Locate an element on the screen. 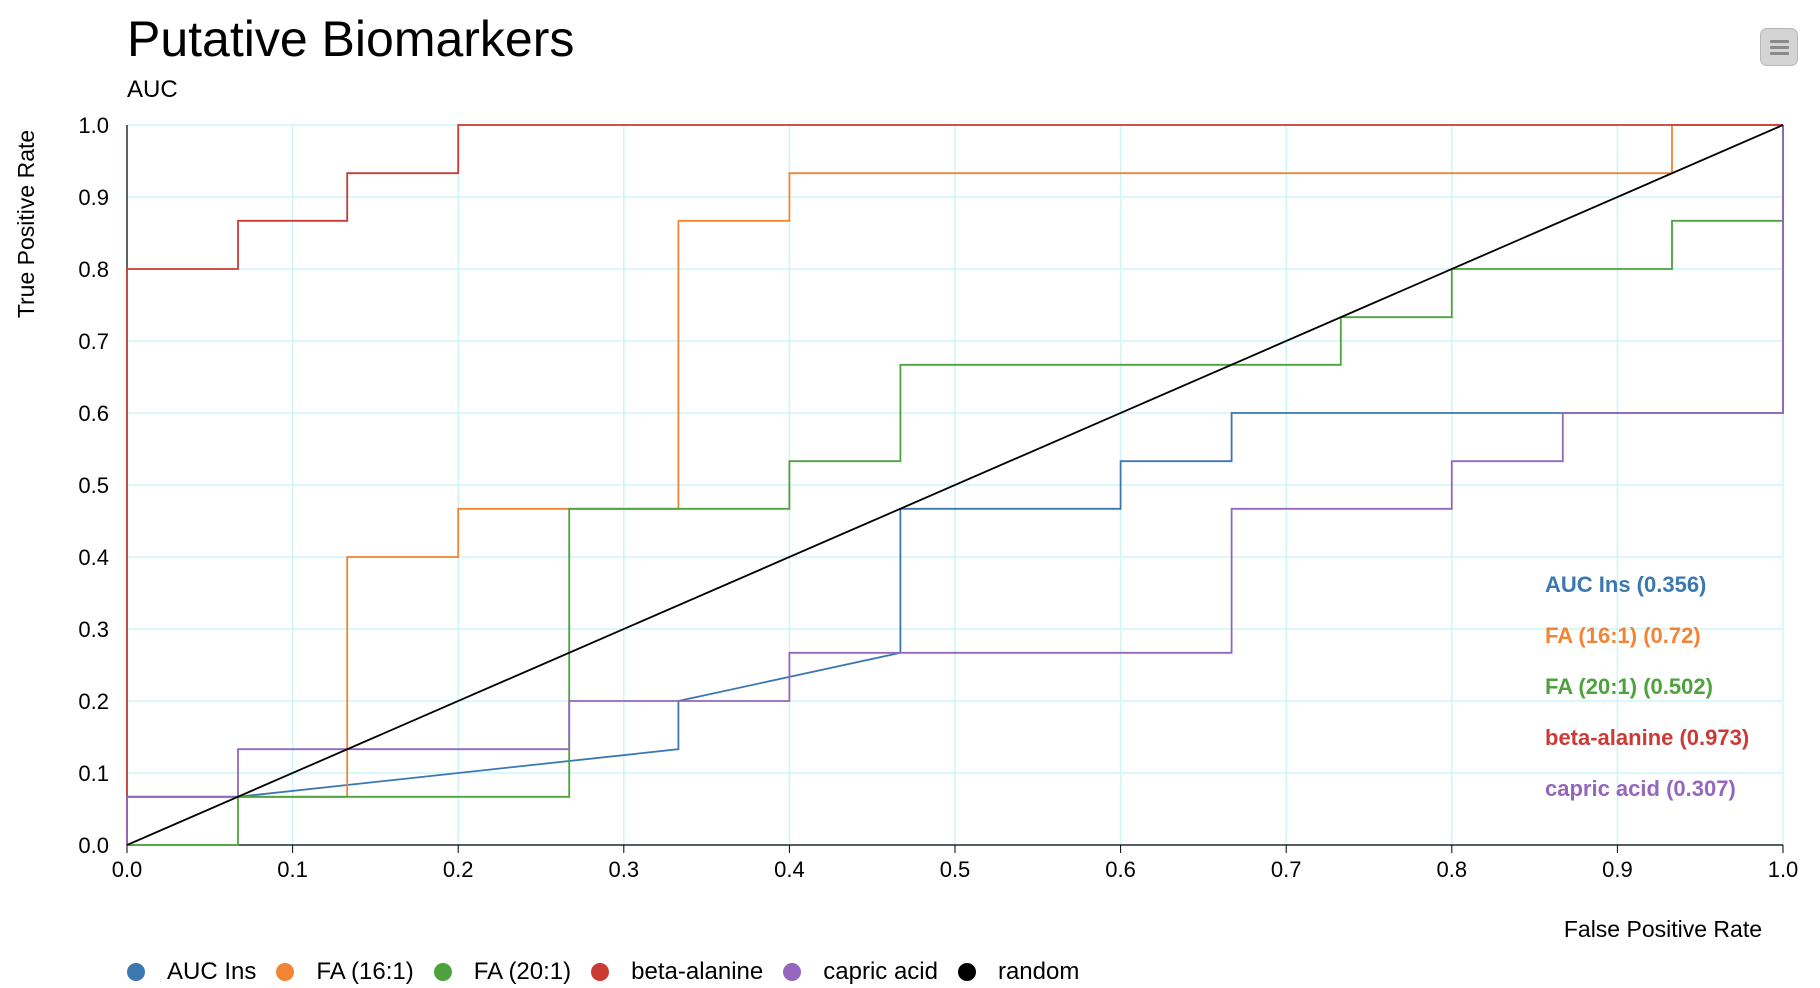 Image resolution: width=1820 pixels, height=988 pixels. y-tick-label: 1.0 is located at coordinates (93, 125).